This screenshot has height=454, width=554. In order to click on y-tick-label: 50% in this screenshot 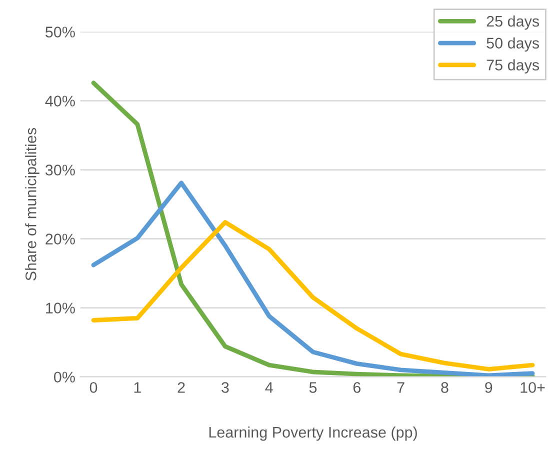, I will do `click(60, 32)`.